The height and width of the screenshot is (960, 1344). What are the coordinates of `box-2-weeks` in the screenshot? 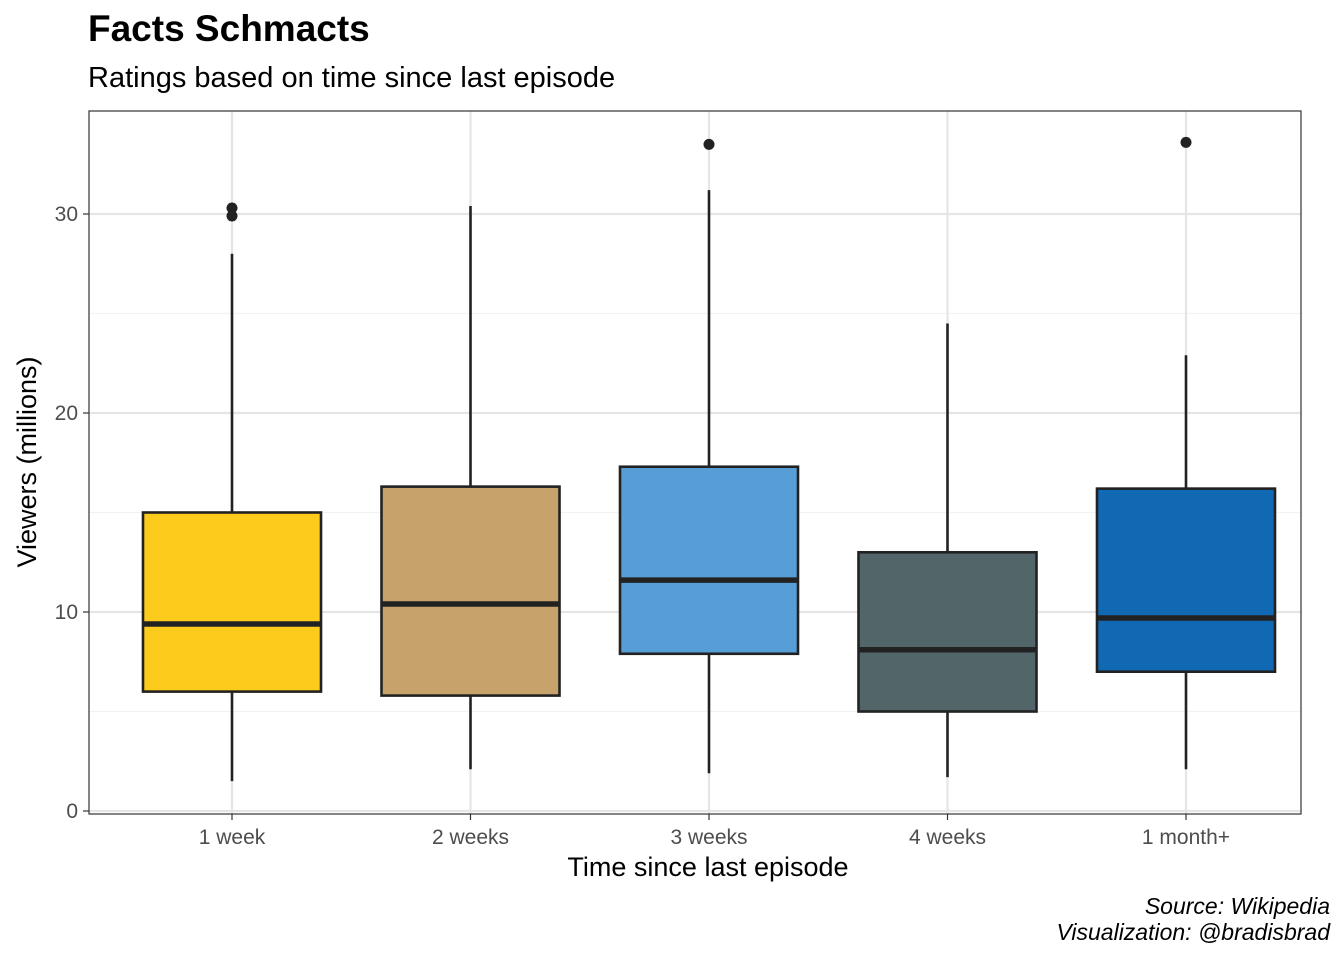 It's located at (470, 488).